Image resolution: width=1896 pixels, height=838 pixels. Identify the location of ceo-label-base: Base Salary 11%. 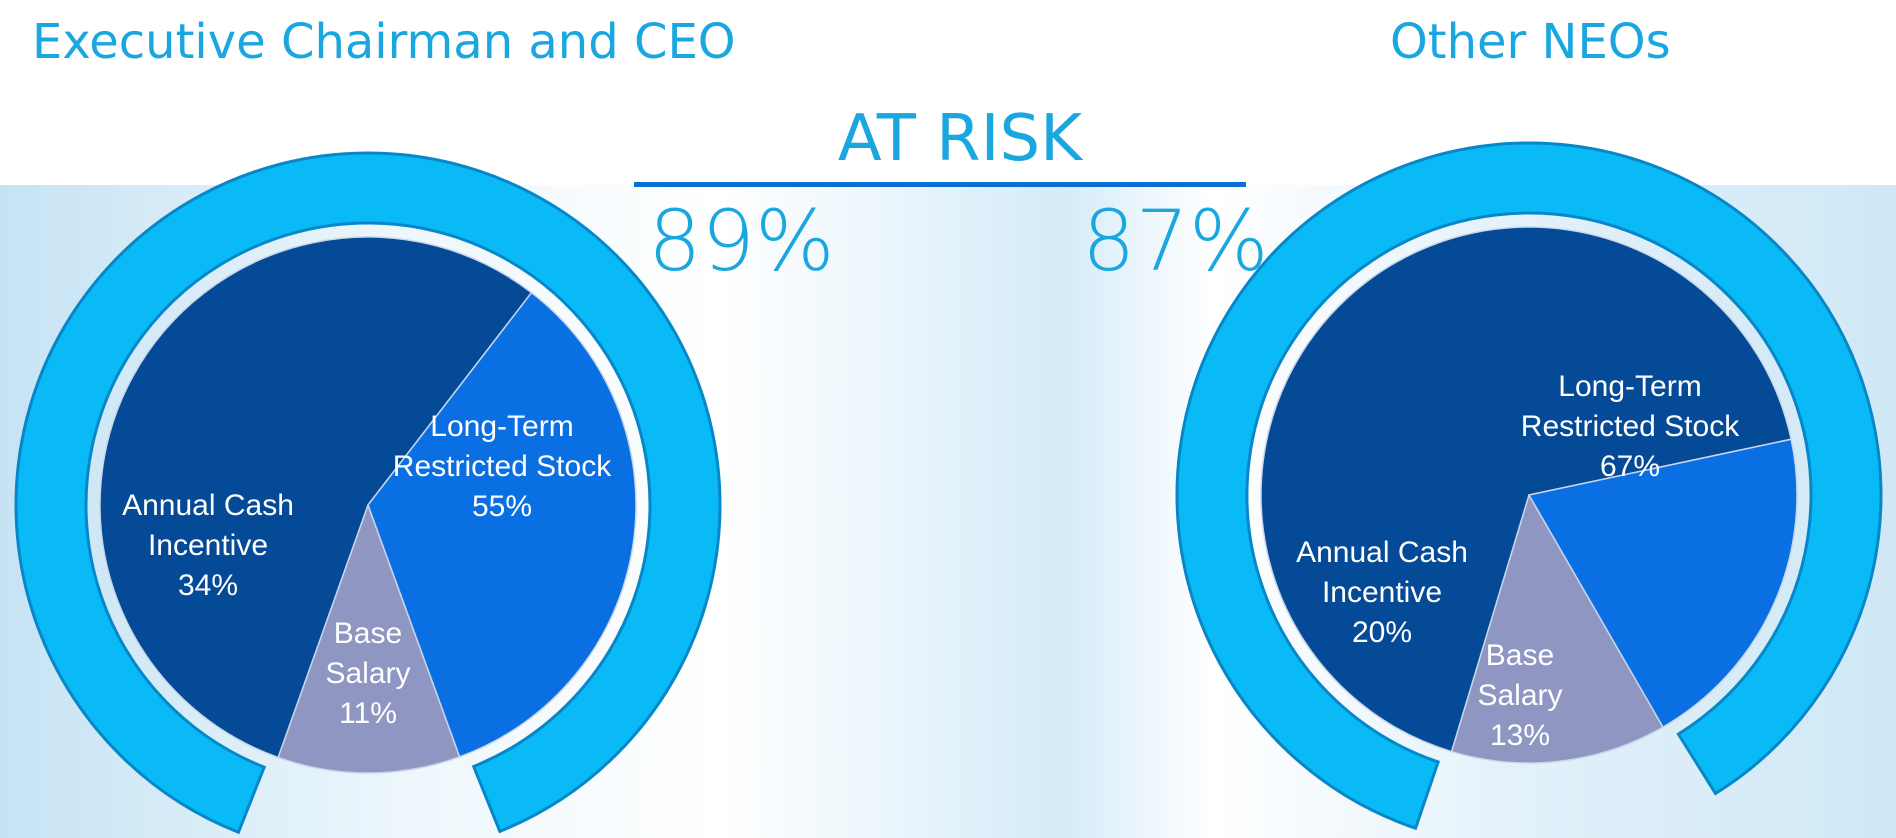
(367, 673).